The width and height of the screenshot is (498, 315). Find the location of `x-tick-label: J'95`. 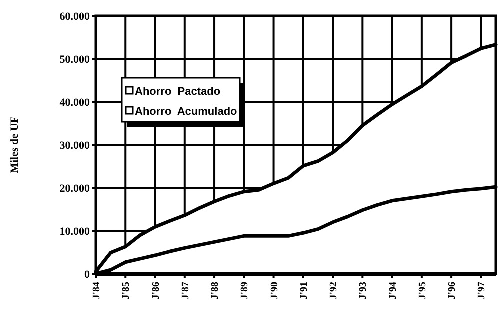

x-tick-label: J'95 is located at coordinates (422, 291).